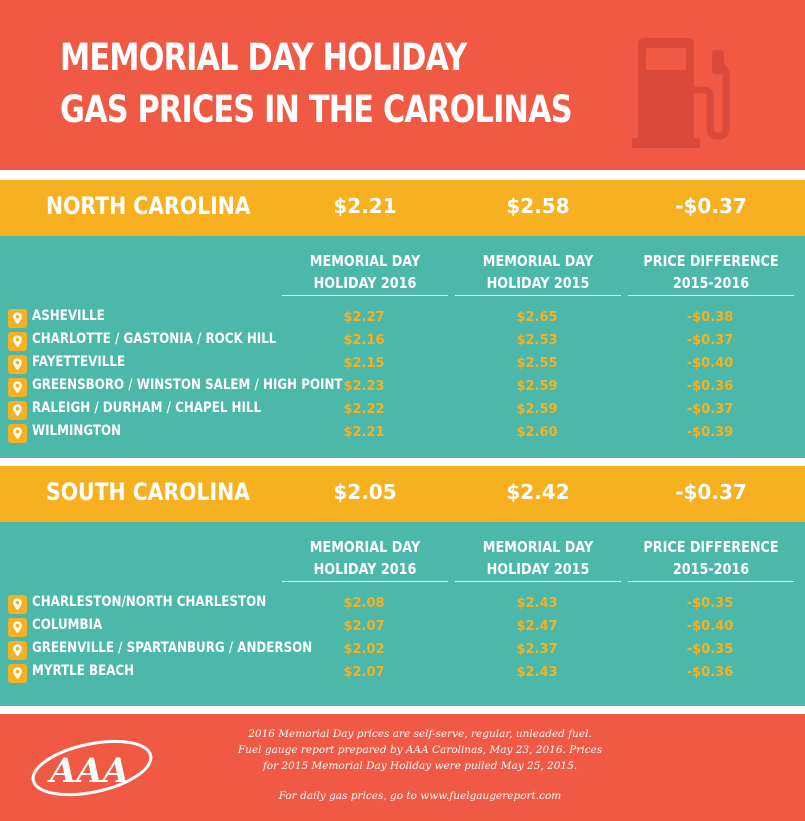  Describe the element at coordinates (365, 492) in the screenshot. I see `sc-avg-2016: $2.05` at that location.